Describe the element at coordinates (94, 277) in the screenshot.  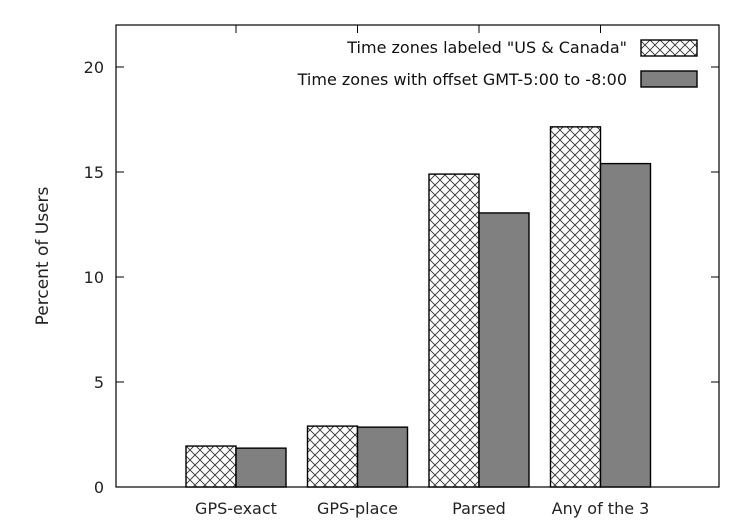
I see `y-tick-label-2: 10` at that location.